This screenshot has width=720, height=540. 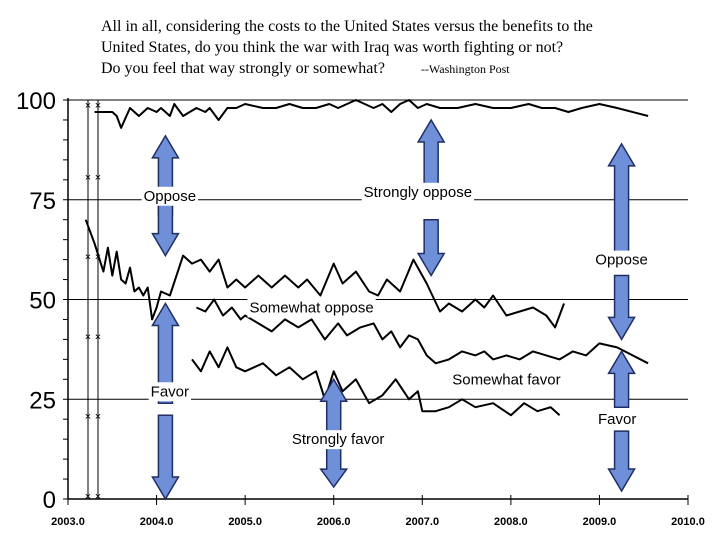 What do you see at coordinates (334, 404) in the screenshot?
I see `arrow-strongly-favor-up` at bounding box center [334, 404].